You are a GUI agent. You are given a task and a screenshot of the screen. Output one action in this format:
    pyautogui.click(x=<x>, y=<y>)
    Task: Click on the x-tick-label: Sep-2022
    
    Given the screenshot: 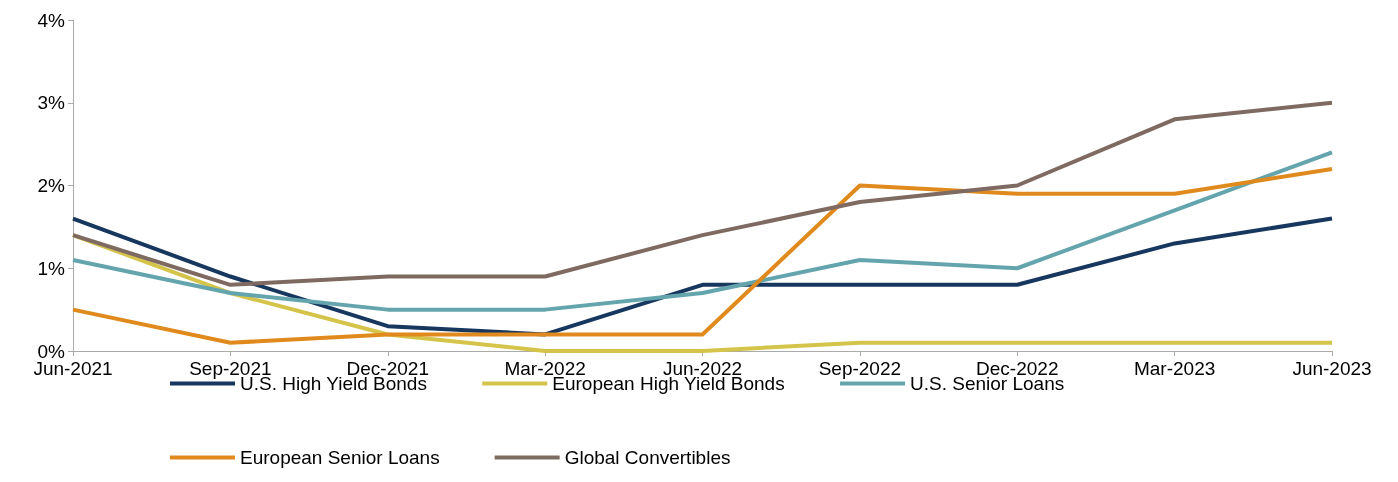 What is the action you would take?
    pyautogui.click(x=860, y=368)
    